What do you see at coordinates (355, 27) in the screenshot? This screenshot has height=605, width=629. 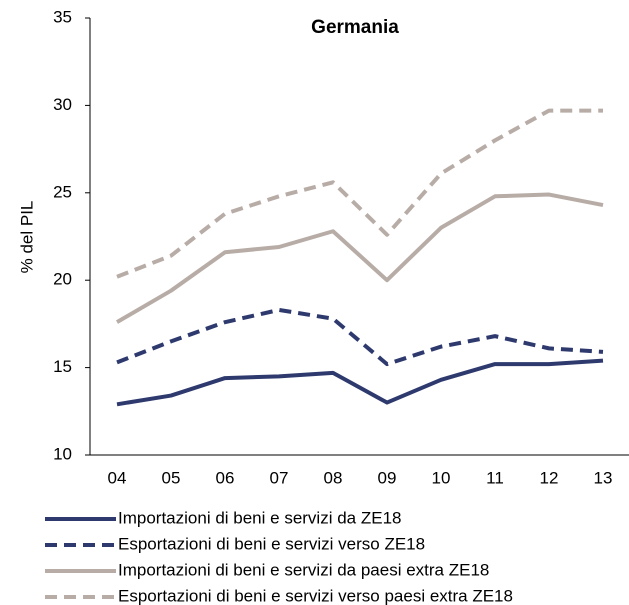 I see `chart-title: Germania` at bounding box center [355, 27].